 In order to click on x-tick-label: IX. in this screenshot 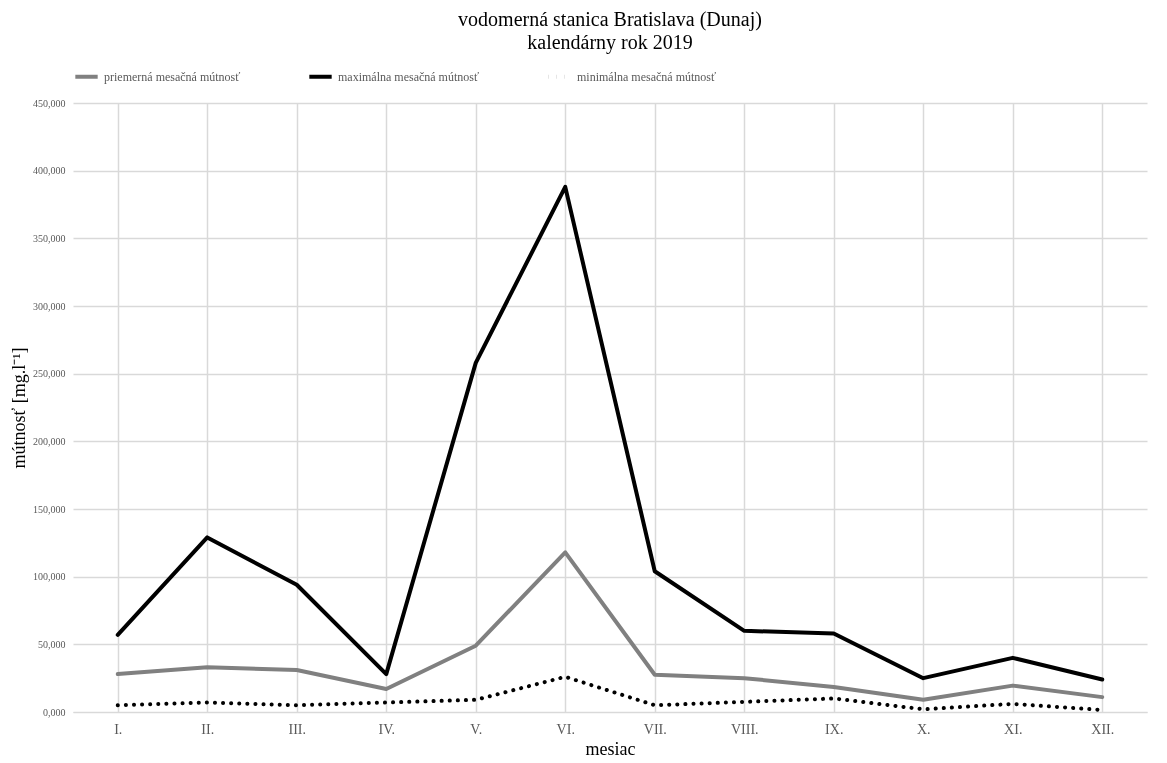, I will do `click(834, 729)`.